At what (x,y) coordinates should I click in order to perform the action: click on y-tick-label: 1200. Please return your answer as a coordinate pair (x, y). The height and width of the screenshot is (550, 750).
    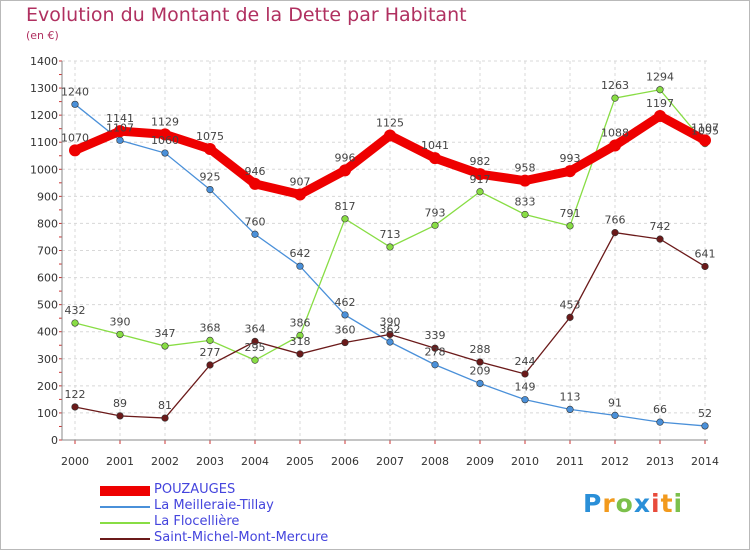
    Looking at the image, I should click on (44, 115).